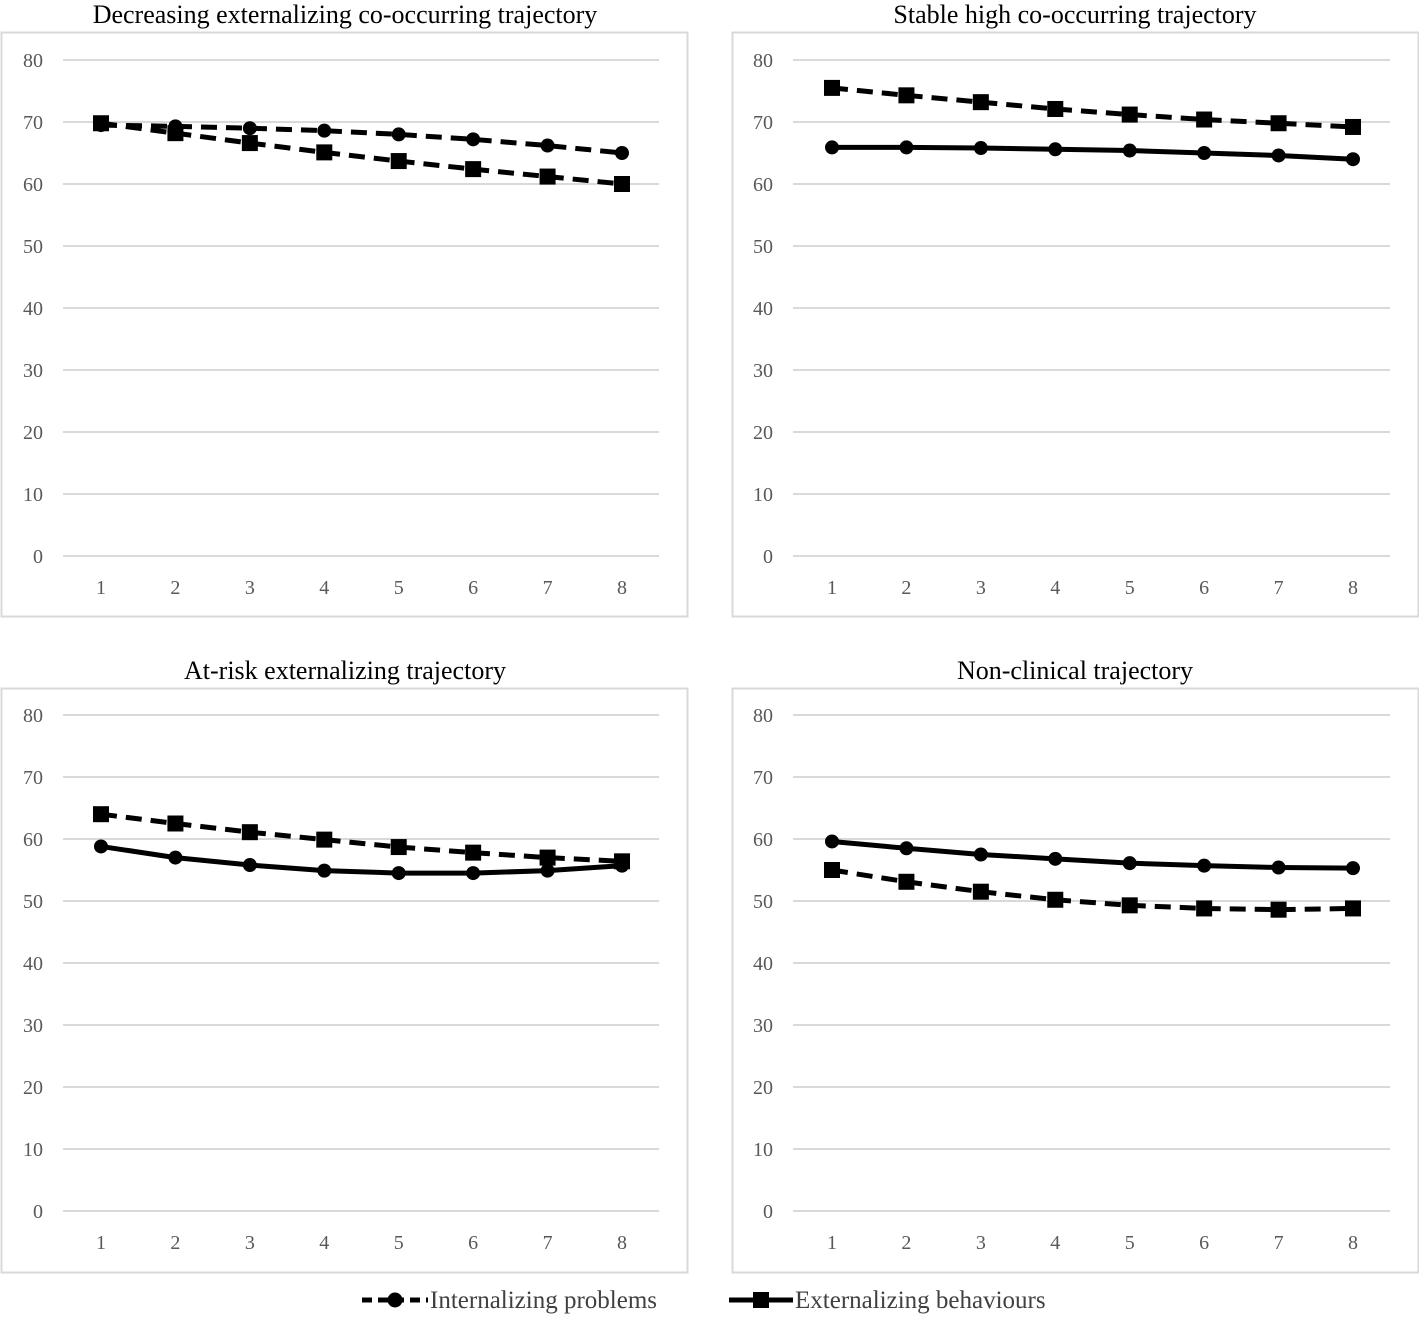 Image resolution: width=1419 pixels, height=1320 pixels. What do you see at coordinates (763, 778) in the screenshot?
I see `y-tick-label: 70` at bounding box center [763, 778].